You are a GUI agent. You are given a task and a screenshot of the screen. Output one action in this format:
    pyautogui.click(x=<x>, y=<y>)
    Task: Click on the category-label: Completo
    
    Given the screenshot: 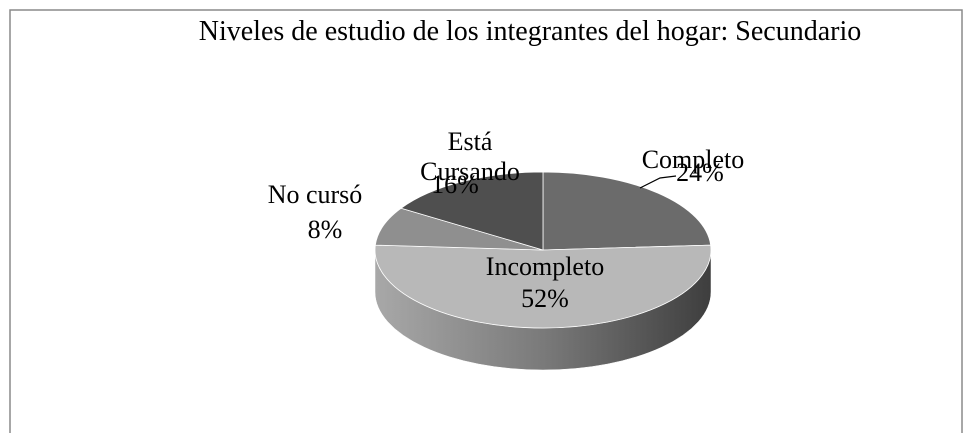 What is the action you would take?
    pyautogui.click(x=693, y=159)
    